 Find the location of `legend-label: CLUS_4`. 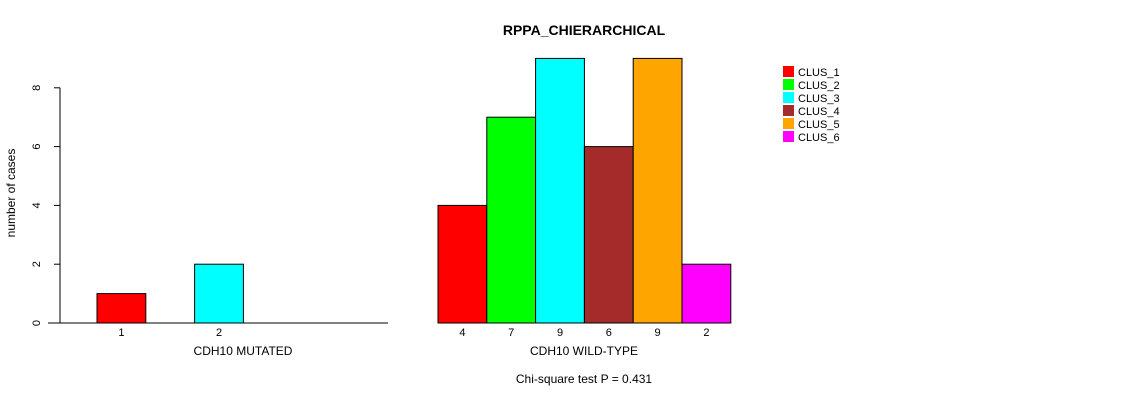

legend-label: CLUS_4 is located at coordinates (819, 112).